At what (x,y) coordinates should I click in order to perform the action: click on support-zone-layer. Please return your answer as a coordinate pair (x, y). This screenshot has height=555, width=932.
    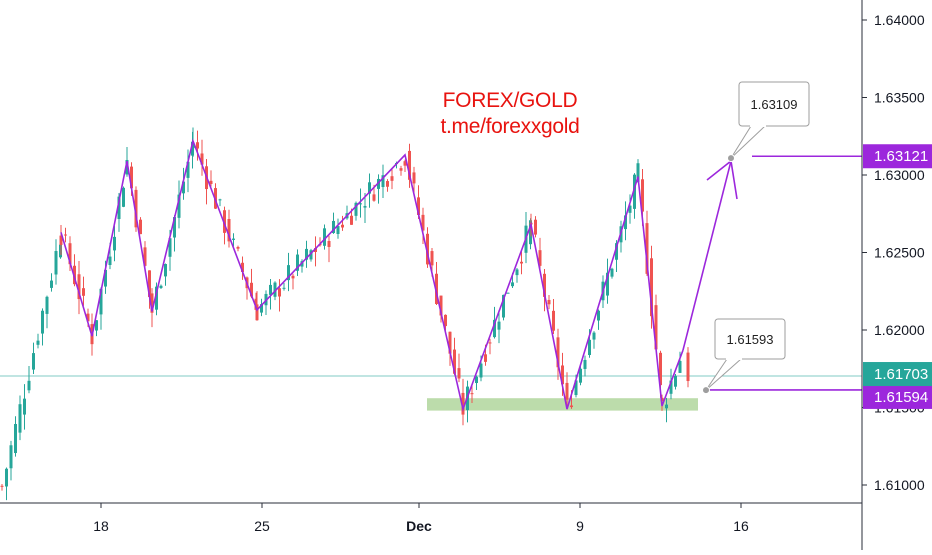
    Looking at the image, I should click on (431, 393).